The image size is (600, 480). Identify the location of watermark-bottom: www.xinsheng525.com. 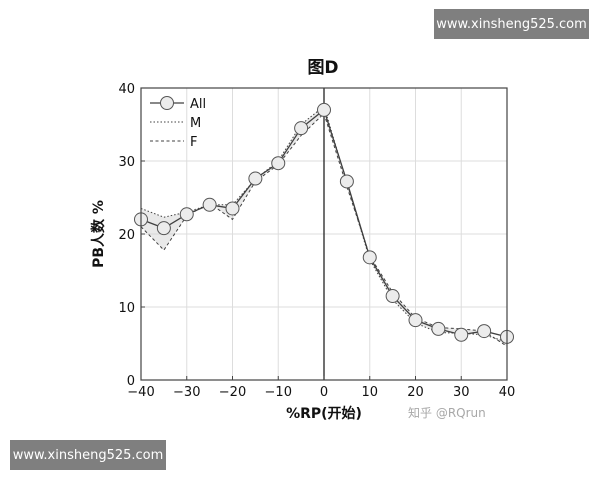
(88, 455).